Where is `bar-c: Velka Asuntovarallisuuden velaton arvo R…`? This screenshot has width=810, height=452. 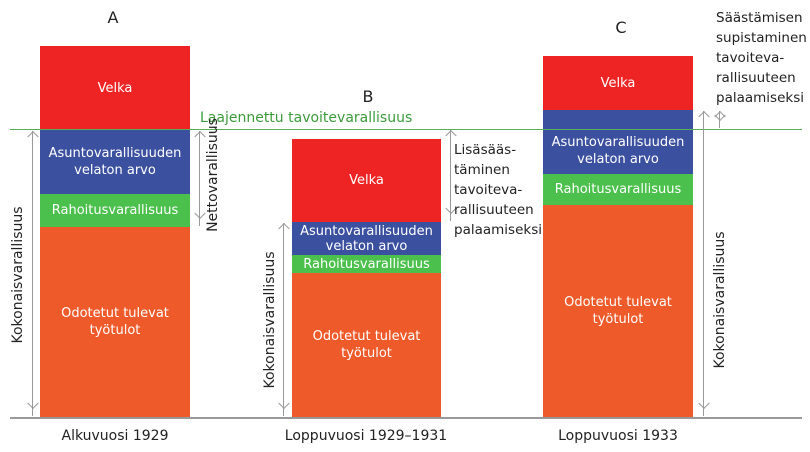
bar-c: Velka Asuntovarallisuuden velaton arvo R… is located at coordinates (618, 236).